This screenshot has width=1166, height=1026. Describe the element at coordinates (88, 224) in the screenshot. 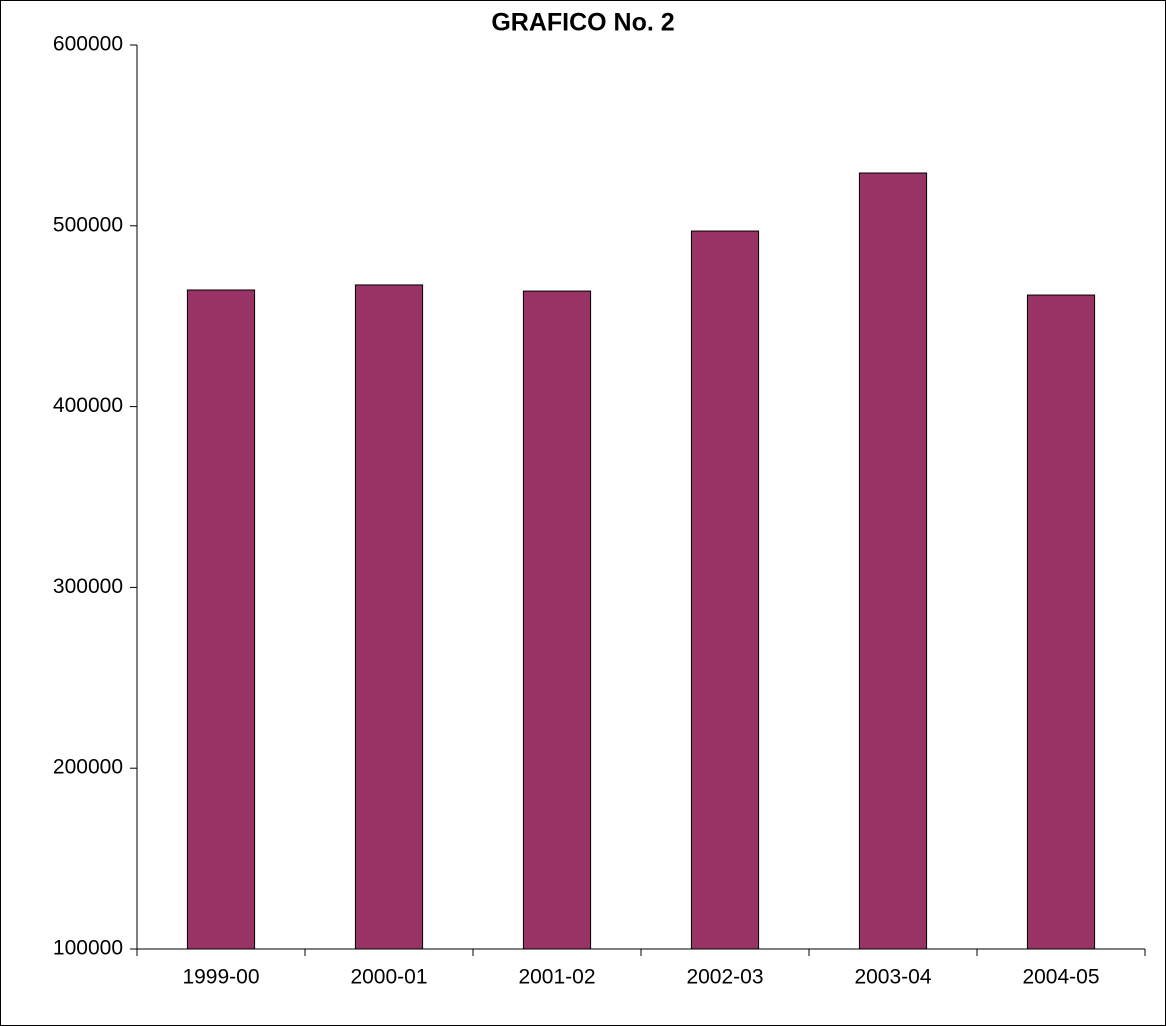

I see `y-tick-label: 500000` at that location.